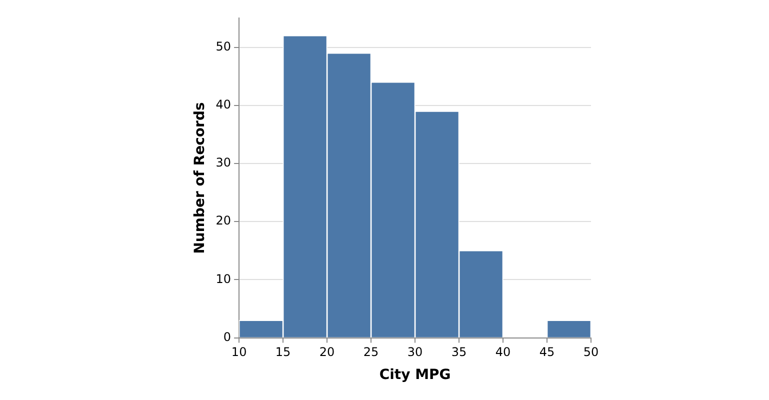  I want to click on x-tick-label: 40, so click(503, 352).